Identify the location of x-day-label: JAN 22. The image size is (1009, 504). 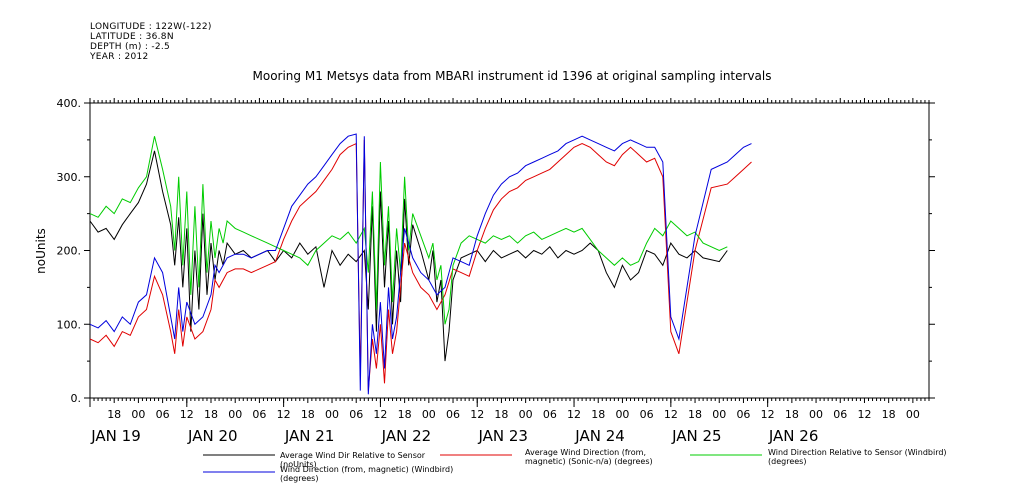
(406, 436).